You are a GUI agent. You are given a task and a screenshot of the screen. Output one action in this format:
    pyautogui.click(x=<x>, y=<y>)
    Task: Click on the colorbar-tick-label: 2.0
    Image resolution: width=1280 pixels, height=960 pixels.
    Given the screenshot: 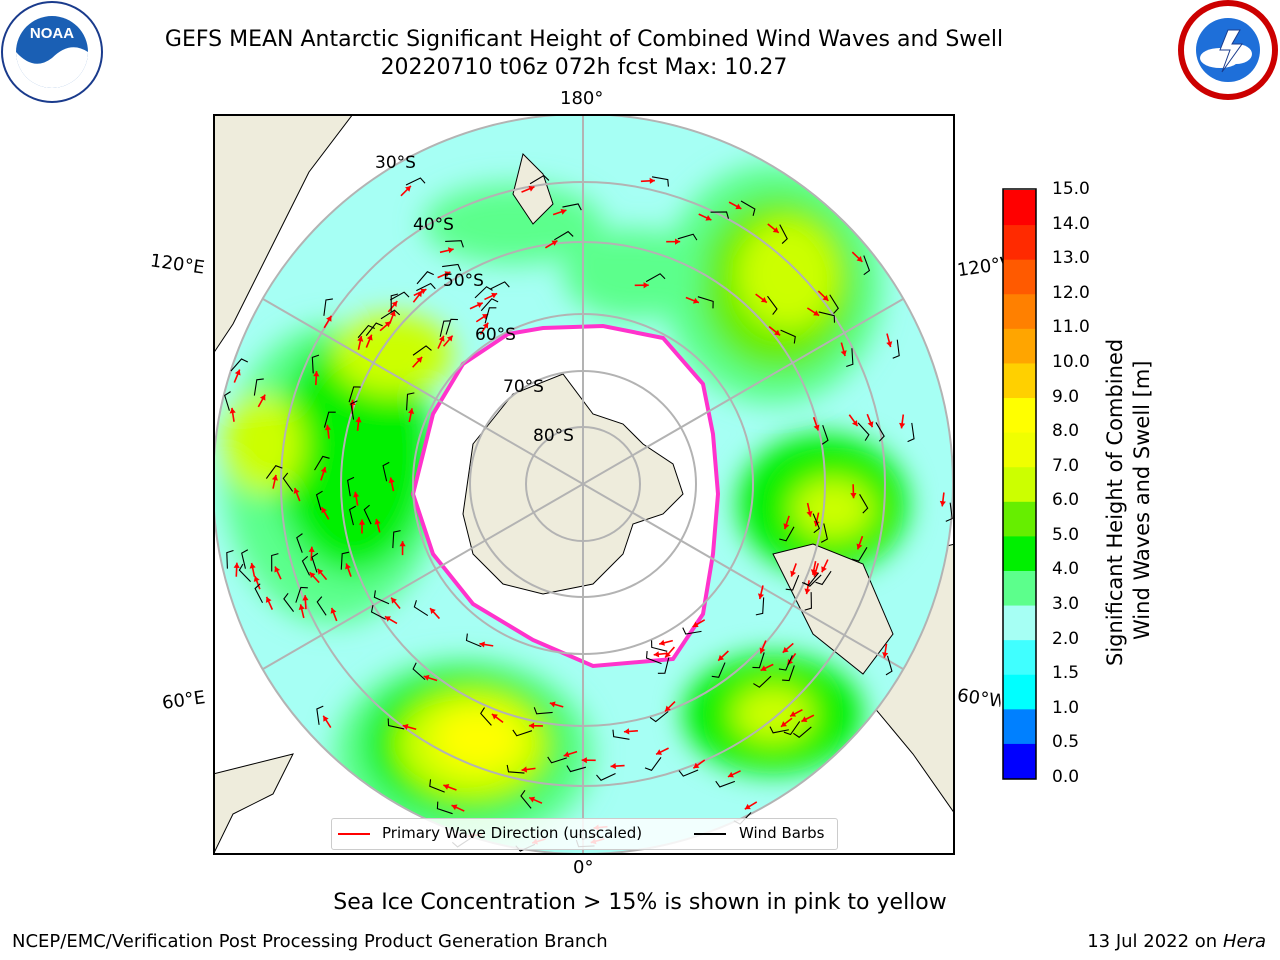 What is the action you would take?
    pyautogui.click(x=1066, y=638)
    